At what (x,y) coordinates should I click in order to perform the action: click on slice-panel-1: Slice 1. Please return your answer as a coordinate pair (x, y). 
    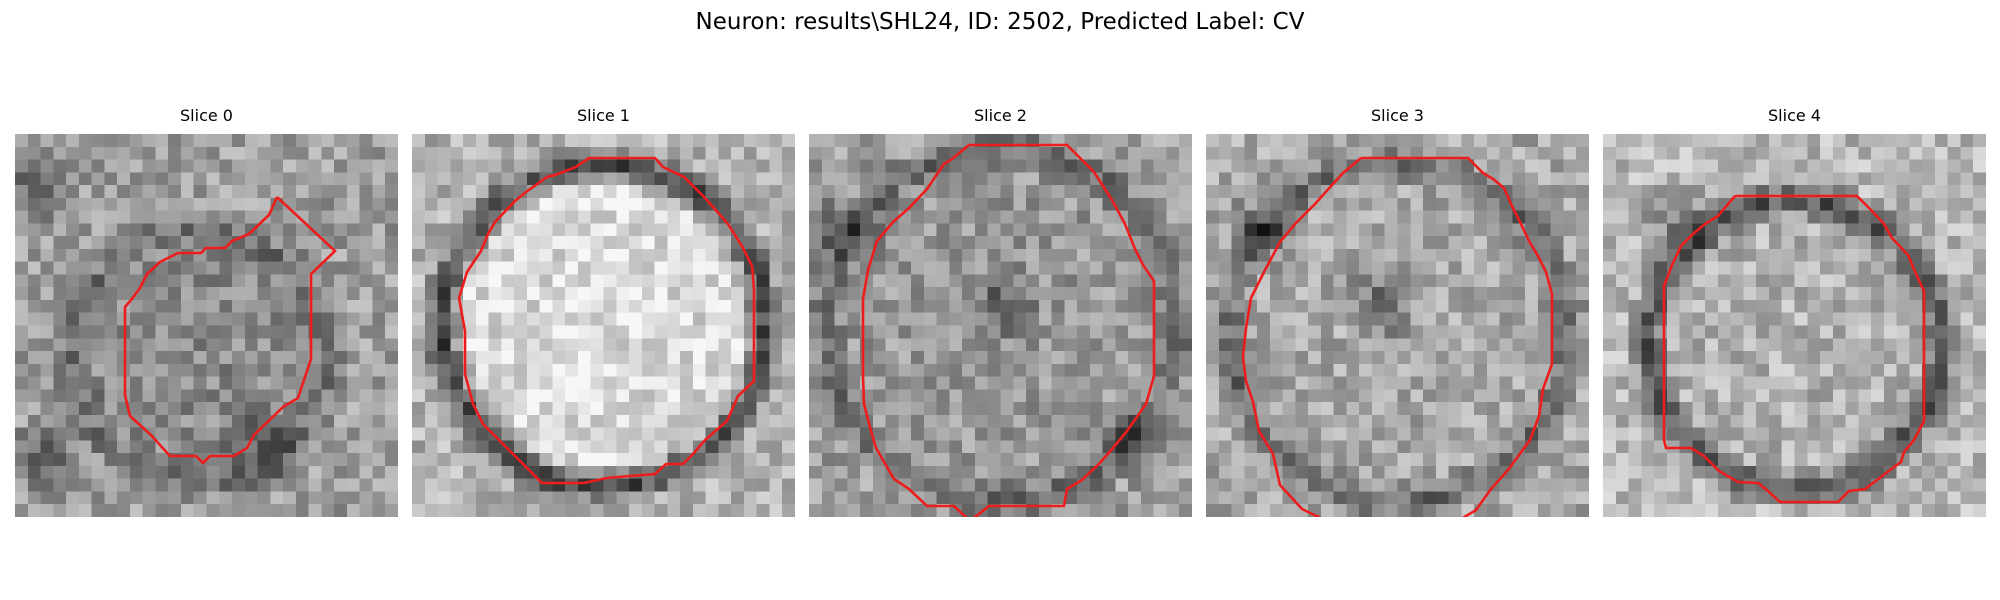
    Looking at the image, I should click on (603, 311).